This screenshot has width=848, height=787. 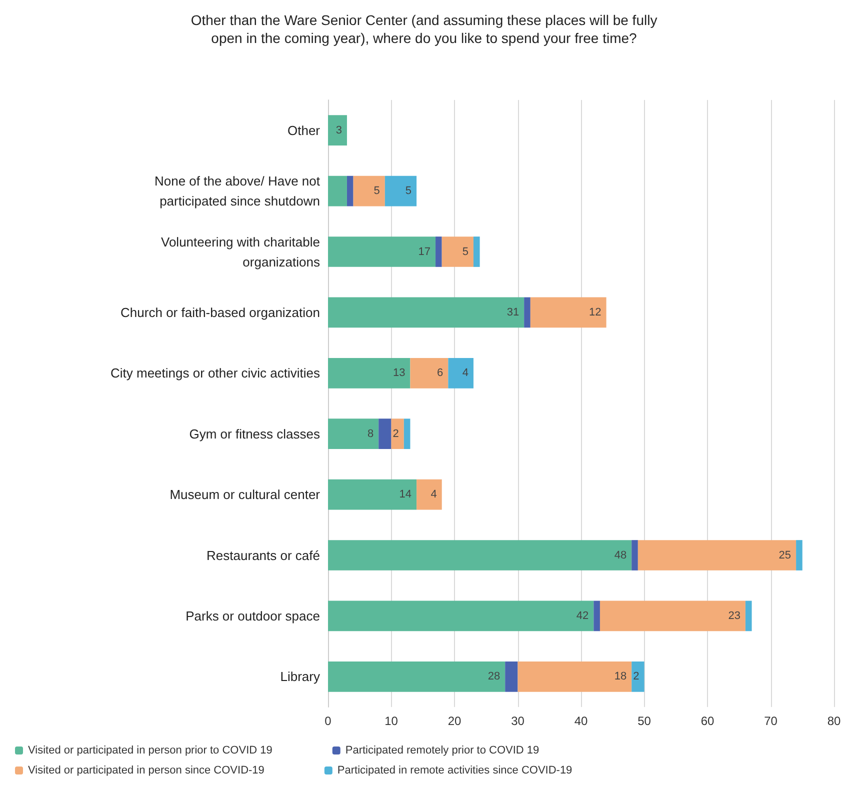 I want to click on data-label: 3, so click(x=339, y=130).